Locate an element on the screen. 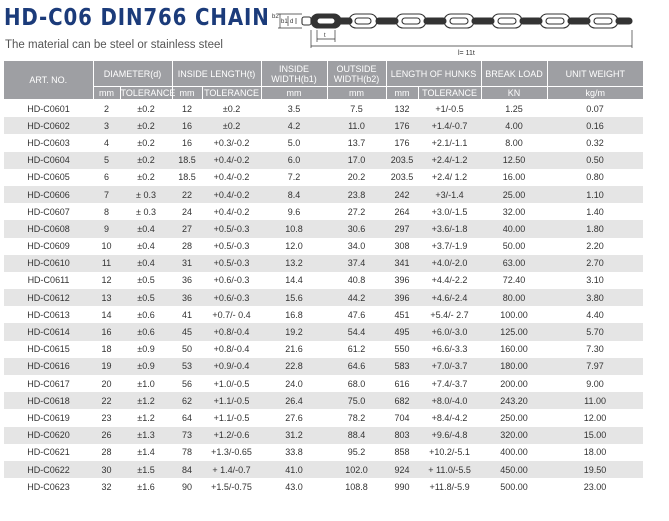 The image size is (669, 521). cell-diameter-mm: 9 is located at coordinates (106, 229).